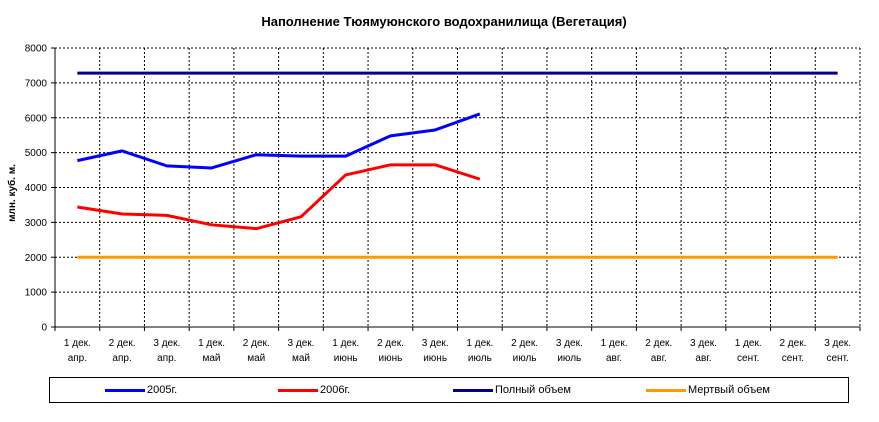 The width and height of the screenshot is (879, 422). Describe the element at coordinates (36, 49) in the screenshot. I see `y-tick-label: 8000` at that location.